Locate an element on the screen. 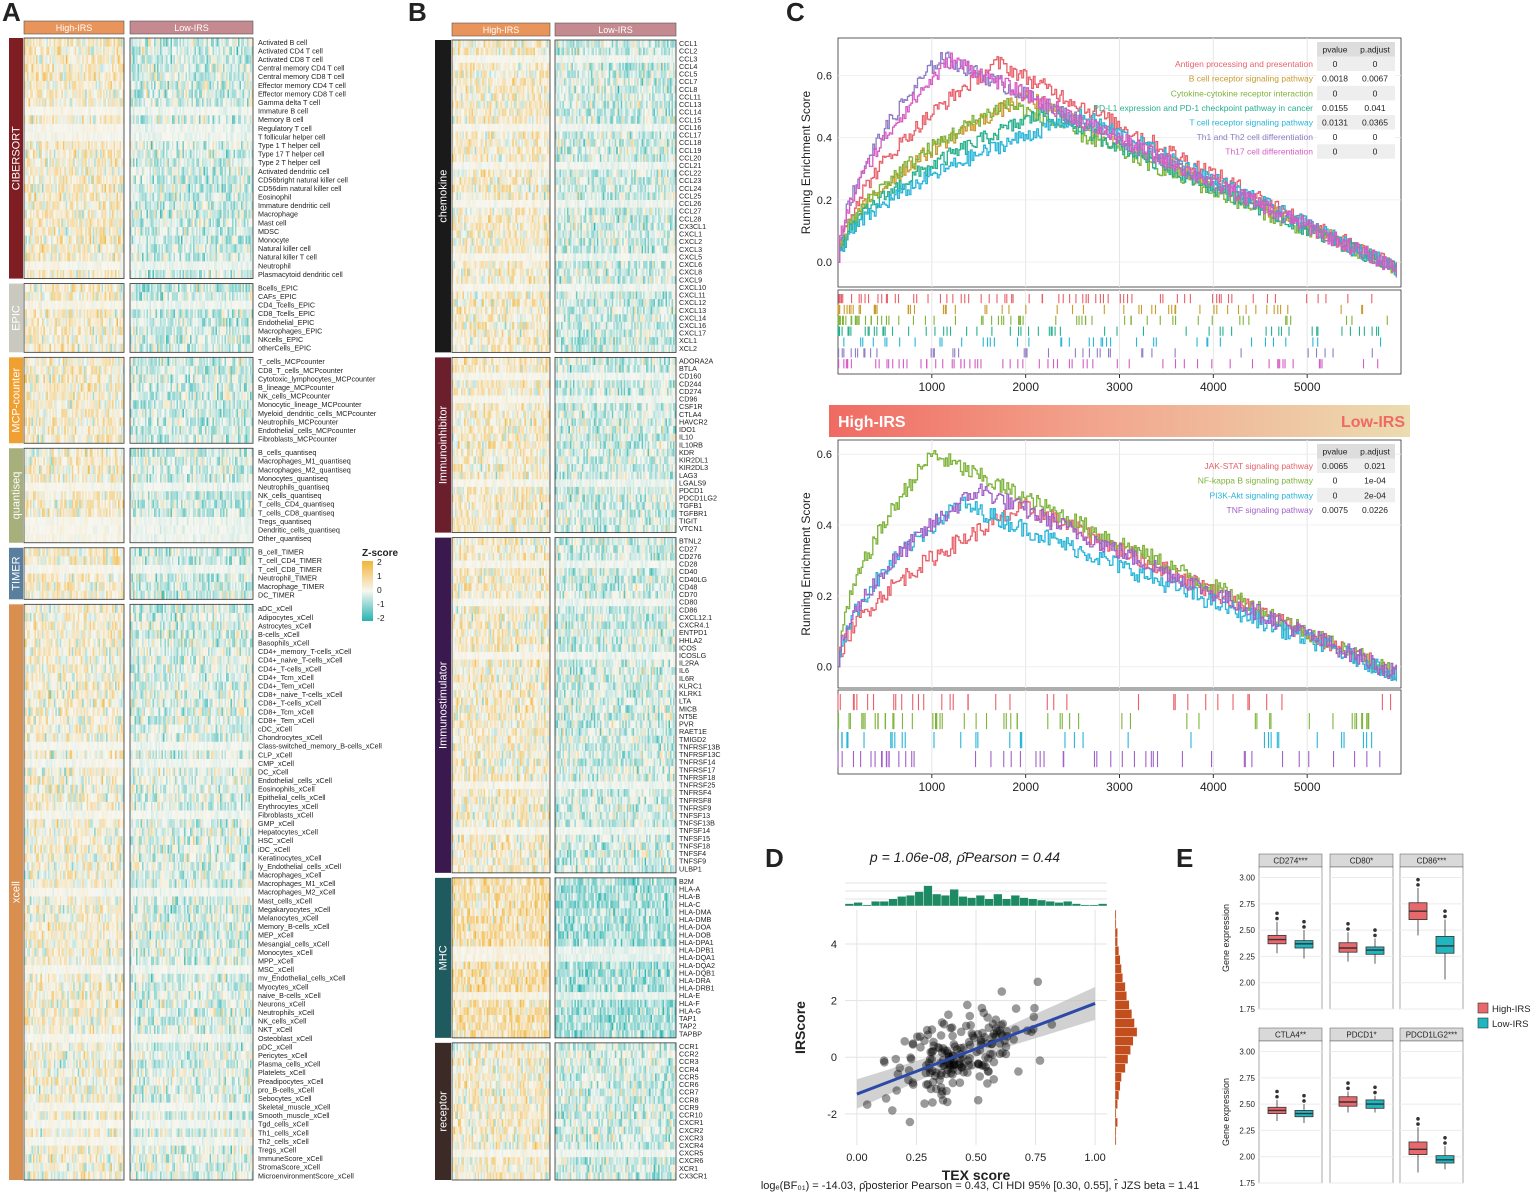 The image size is (1533, 1193). block-bar-label: CIBERSORT is located at coordinates (17, 158).